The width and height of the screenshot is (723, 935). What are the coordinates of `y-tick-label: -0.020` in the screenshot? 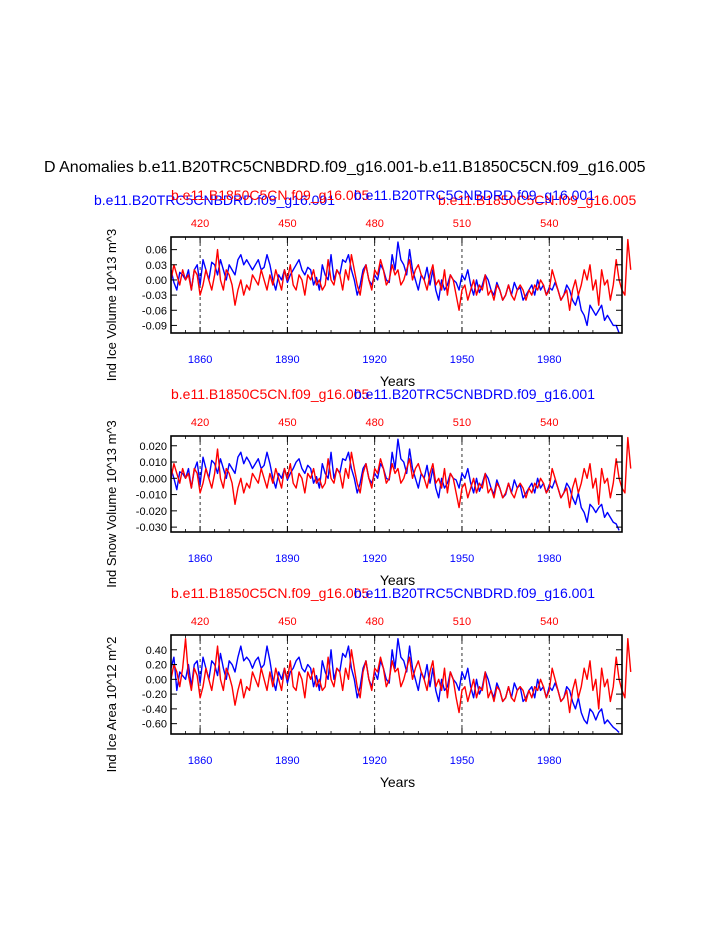 It's located at (151, 512).